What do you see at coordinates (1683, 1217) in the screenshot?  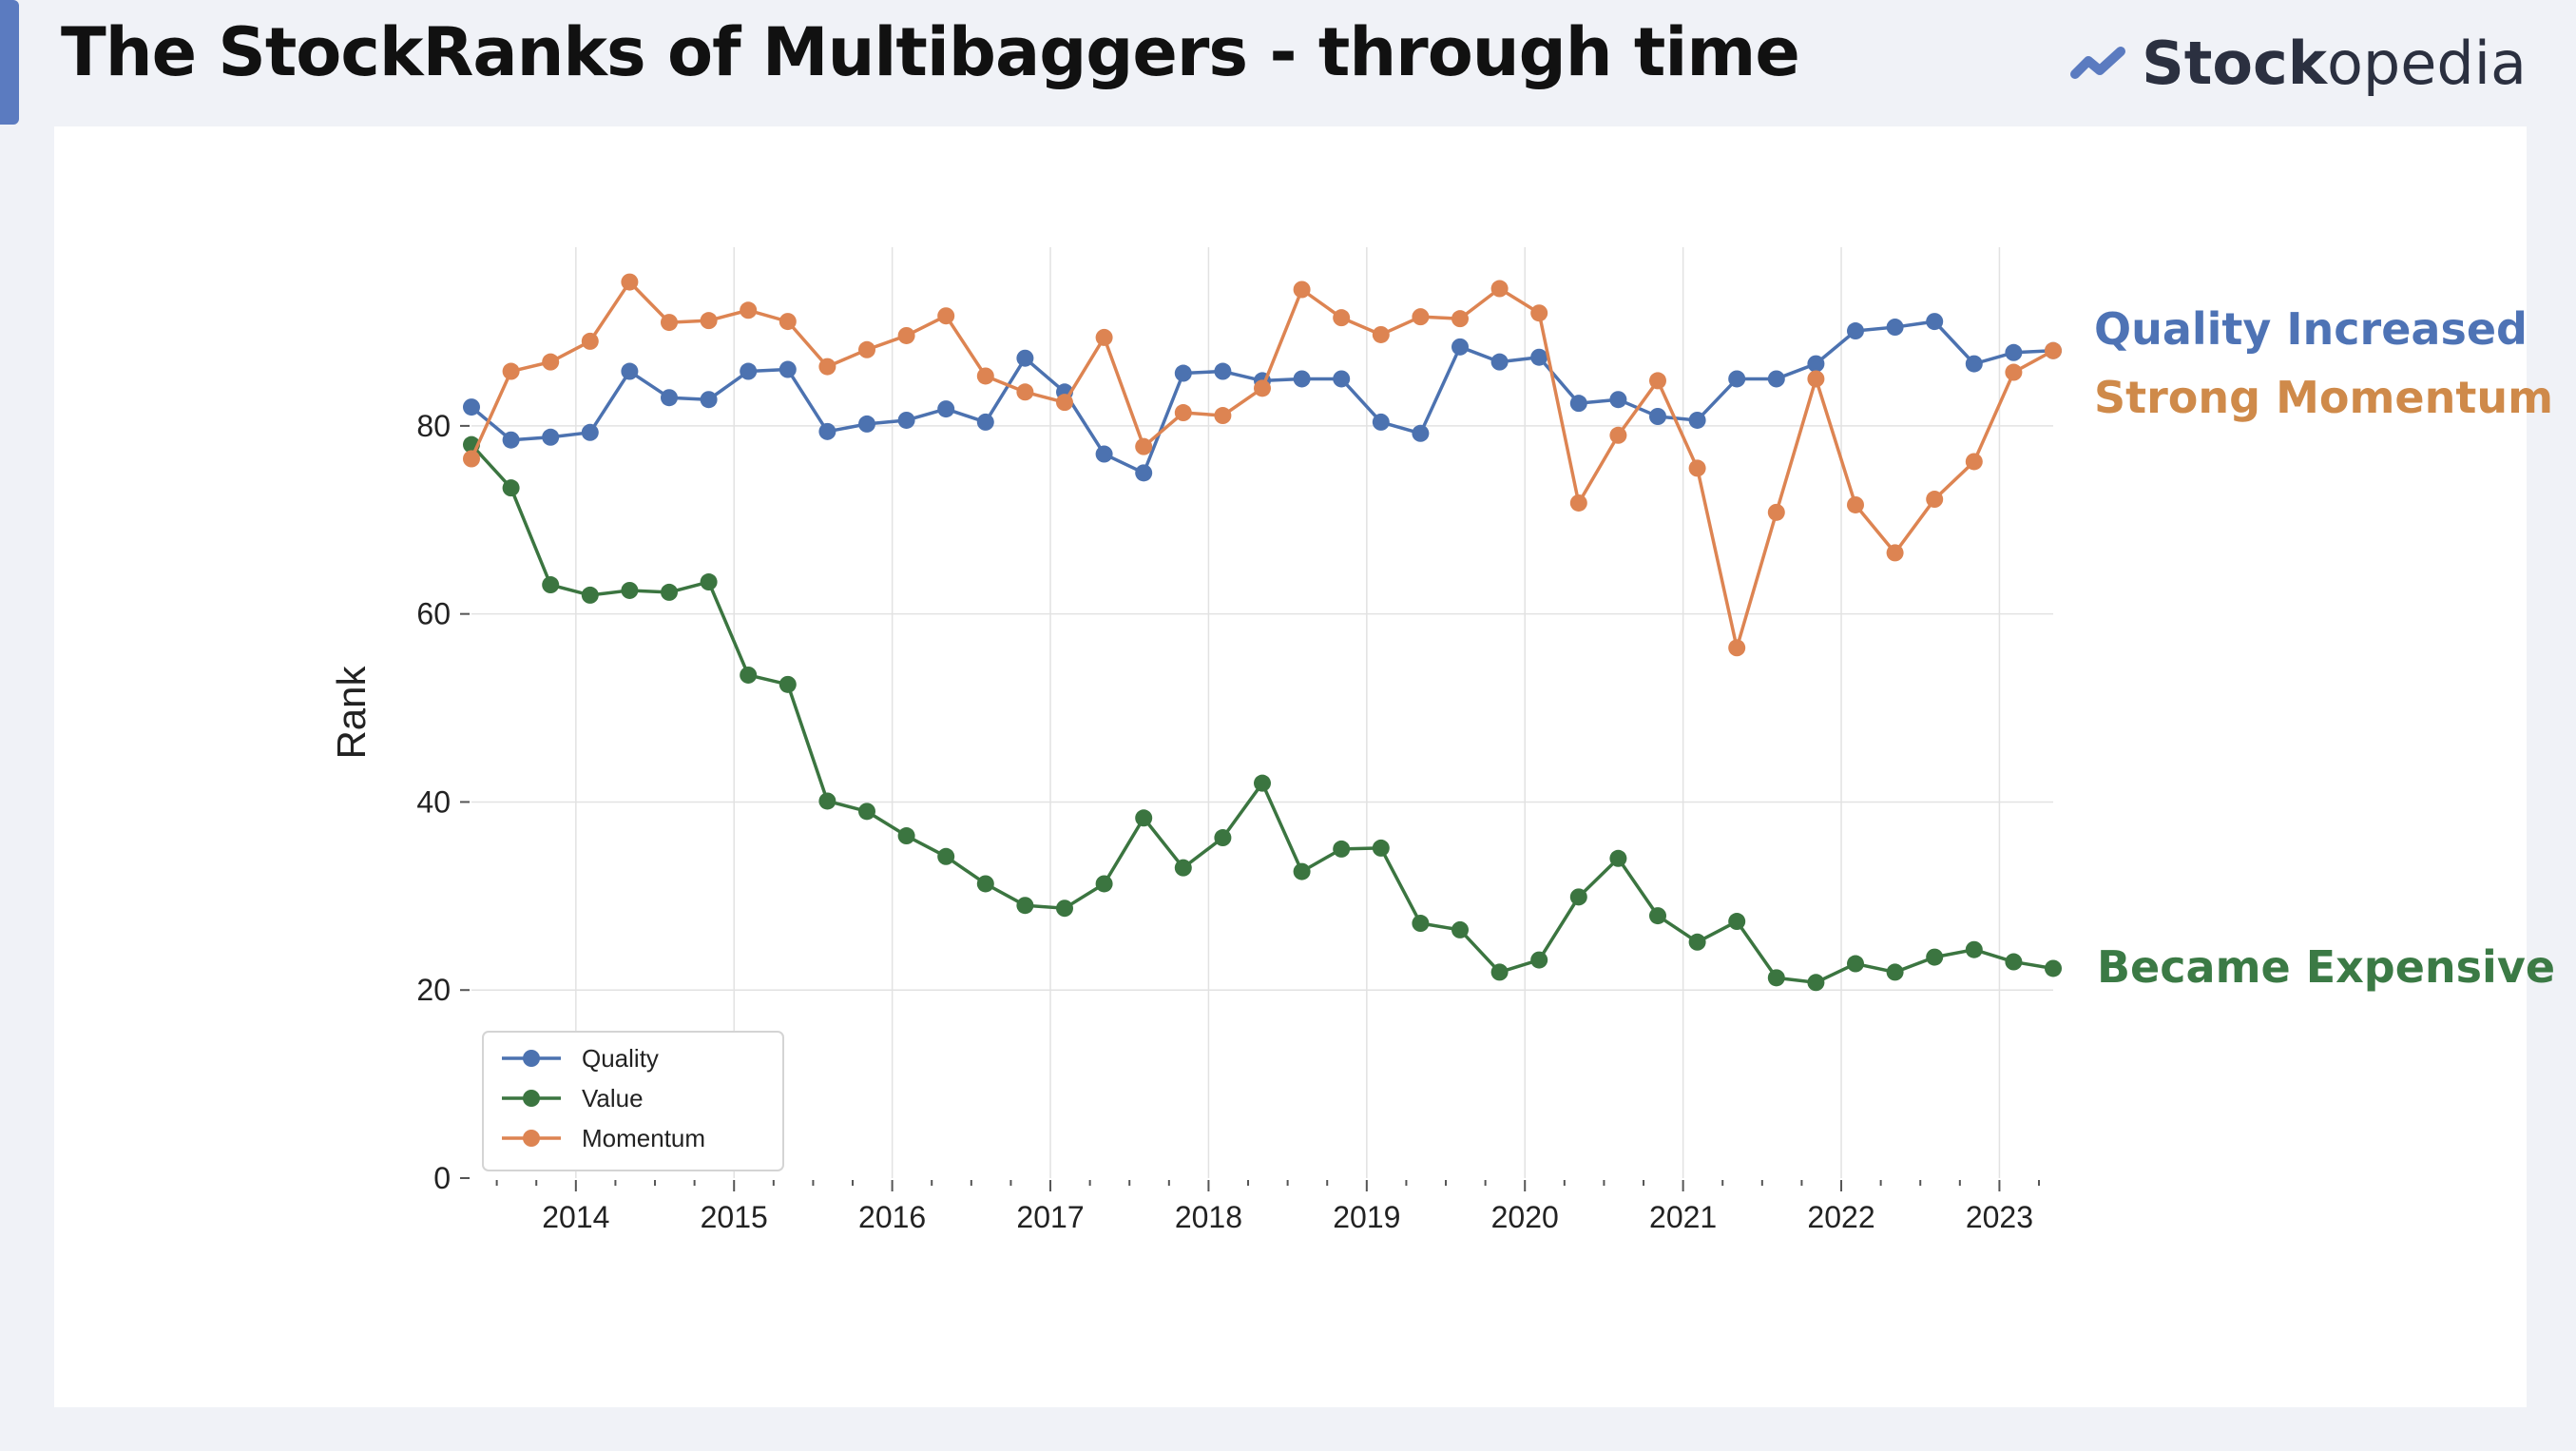 I see `x-tick-label: 2021` at bounding box center [1683, 1217].